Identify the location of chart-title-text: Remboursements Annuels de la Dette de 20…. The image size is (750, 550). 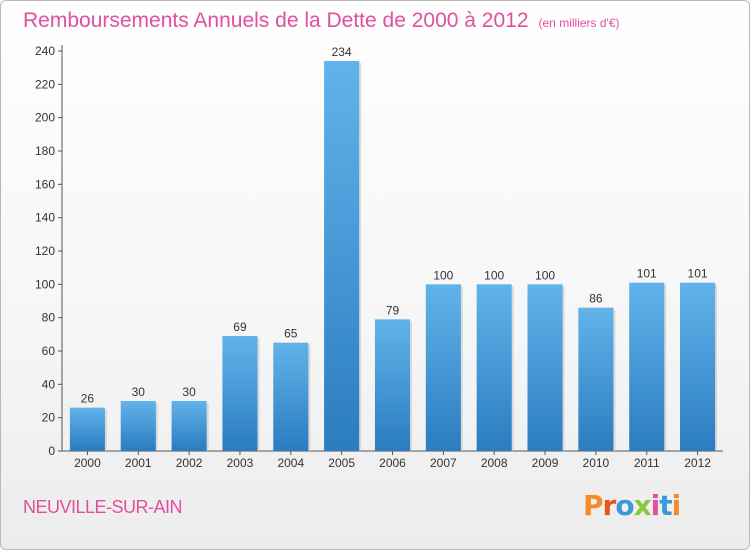
(276, 20).